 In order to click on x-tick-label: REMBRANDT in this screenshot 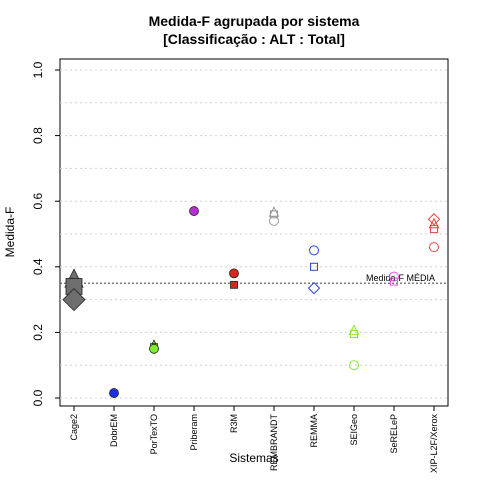, I will do `click(274, 443)`.